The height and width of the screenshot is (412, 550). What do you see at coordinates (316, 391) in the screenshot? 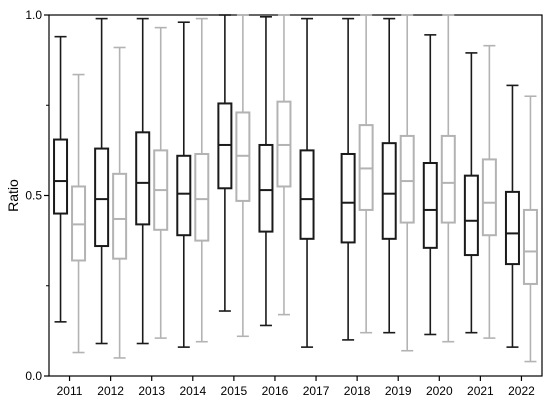
I see `x-tick-label: 2017` at bounding box center [316, 391].